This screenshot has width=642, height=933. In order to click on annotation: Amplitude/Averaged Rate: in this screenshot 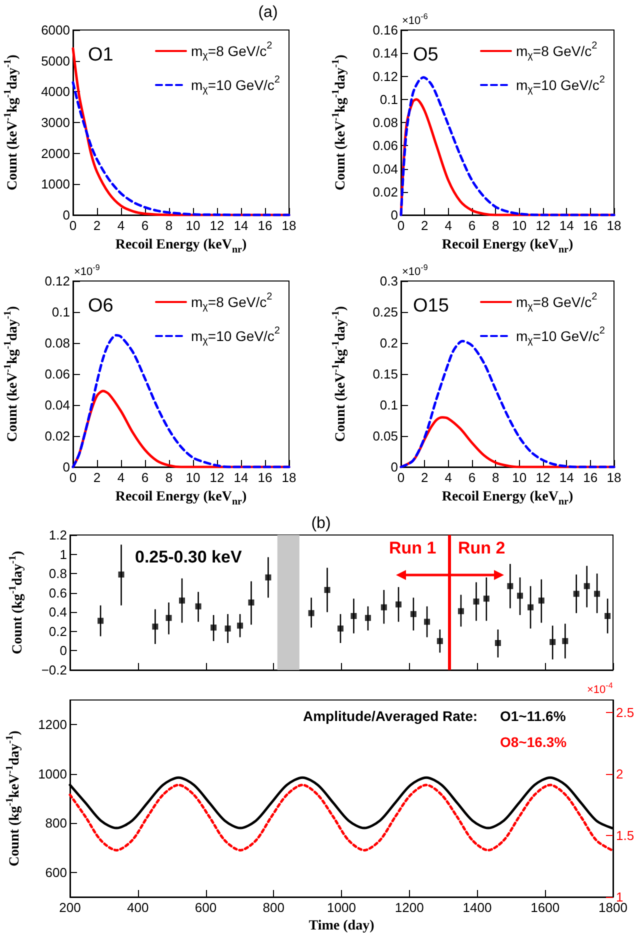, I will do `click(390, 716)`.